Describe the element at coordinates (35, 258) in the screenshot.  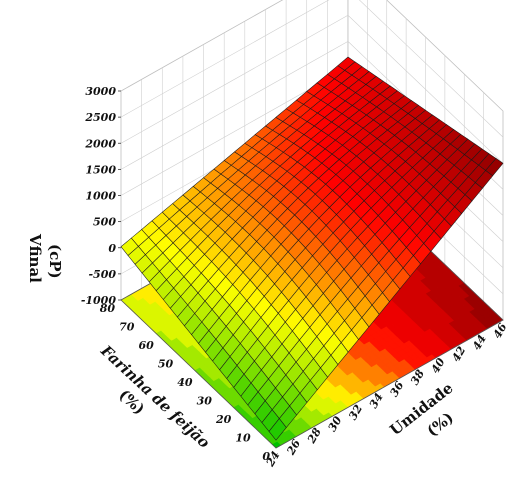
I see `z-axis-label-line1: Vfinal` at that location.